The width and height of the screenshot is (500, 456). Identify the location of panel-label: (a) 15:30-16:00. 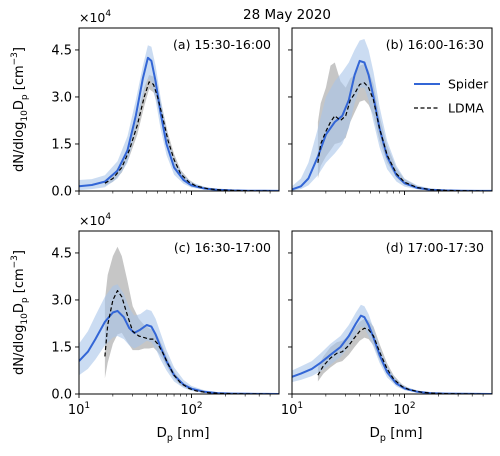
(222, 44).